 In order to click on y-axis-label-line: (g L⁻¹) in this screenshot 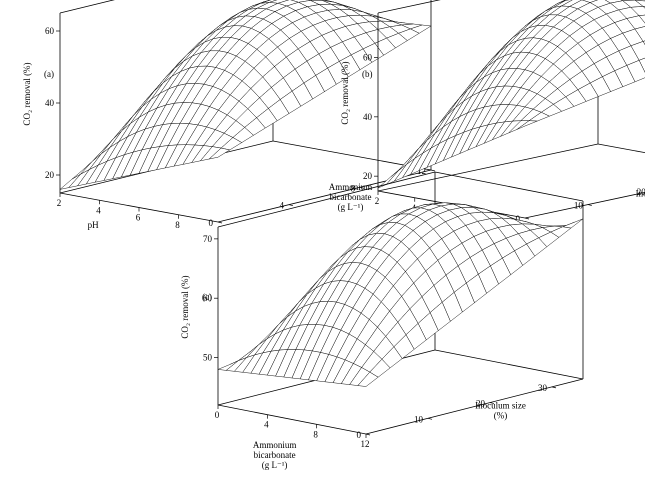, I will do `click(351, 207)`.